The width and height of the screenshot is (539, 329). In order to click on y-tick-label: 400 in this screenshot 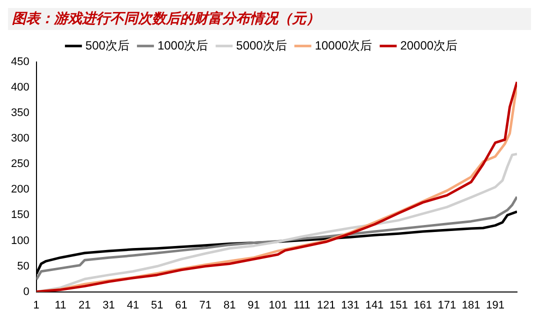, I will do `click(20, 88)`.